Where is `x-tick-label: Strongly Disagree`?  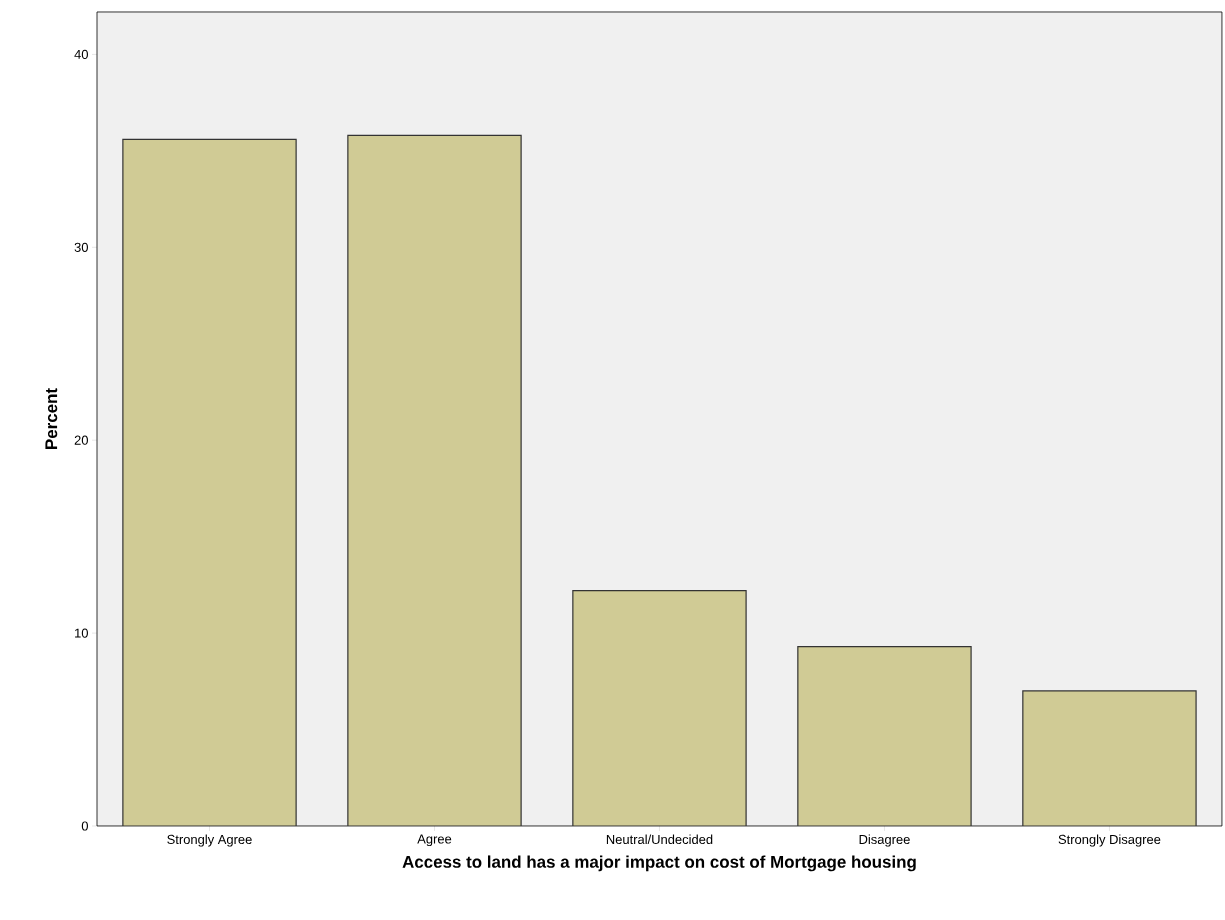 x-tick-label: Strongly Disagree is located at coordinates (1109, 840).